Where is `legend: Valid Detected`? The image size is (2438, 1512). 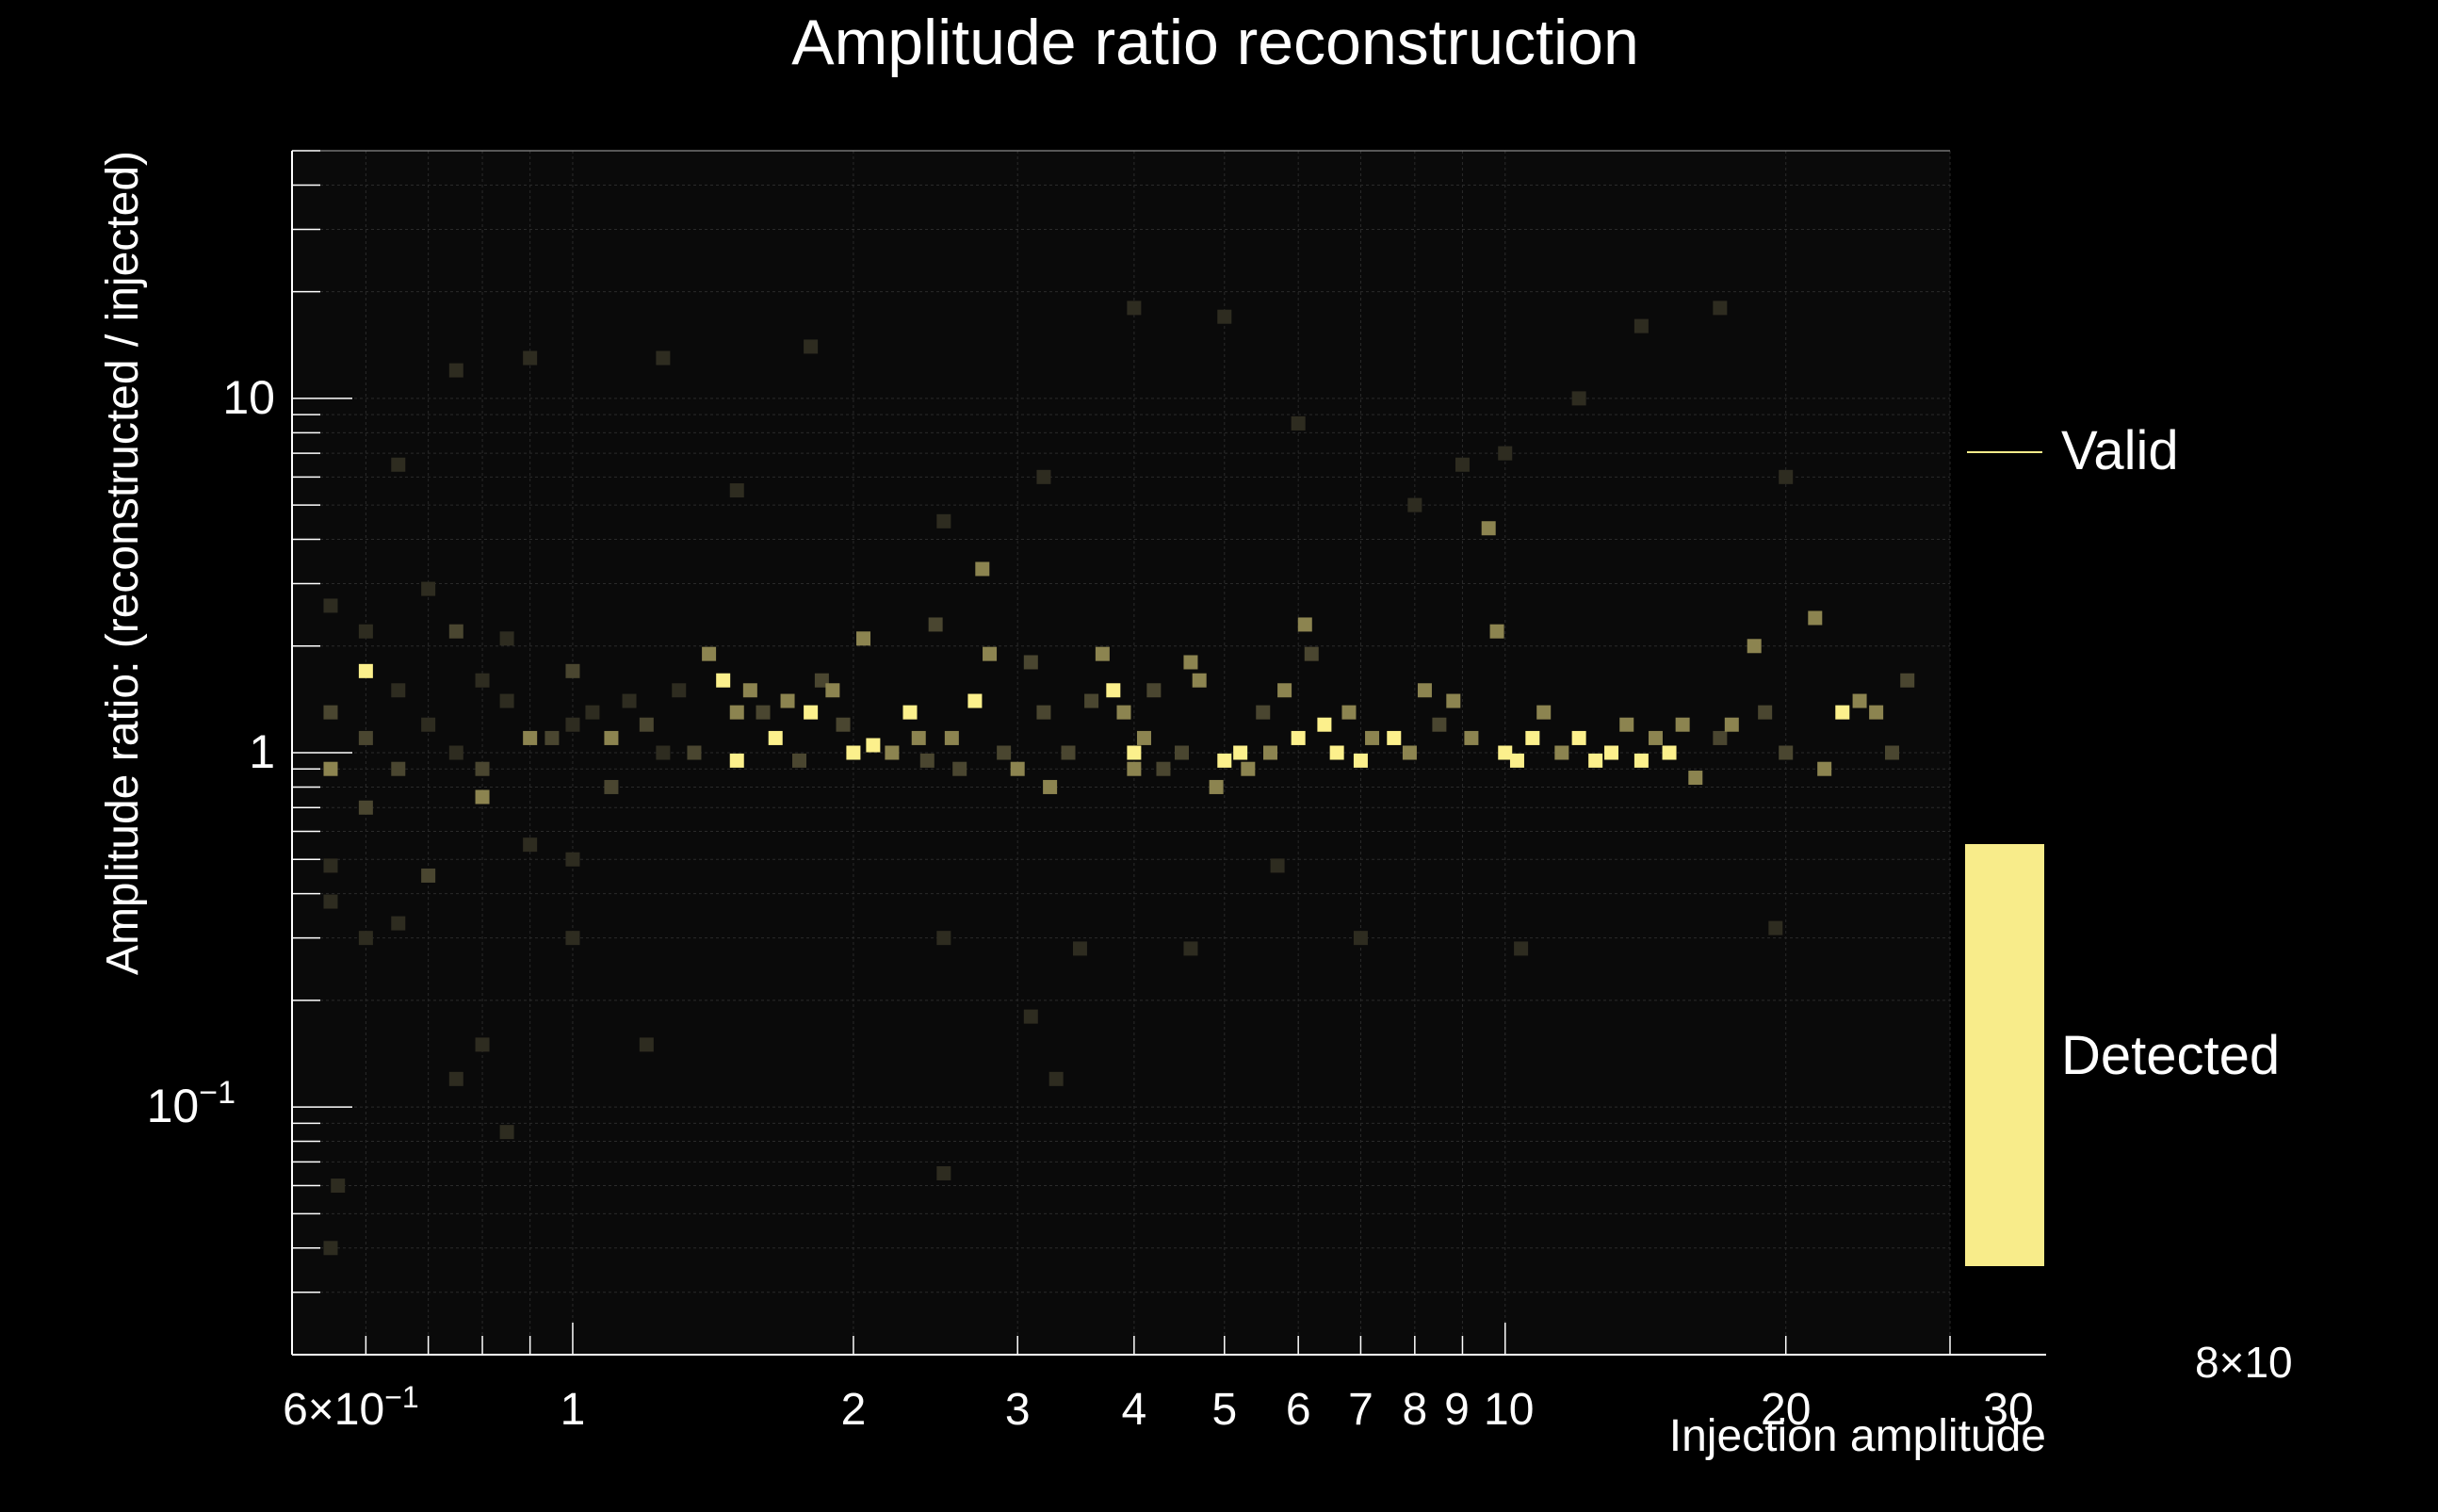 legend: Valid Detected is located at coordinates (2122, 843).